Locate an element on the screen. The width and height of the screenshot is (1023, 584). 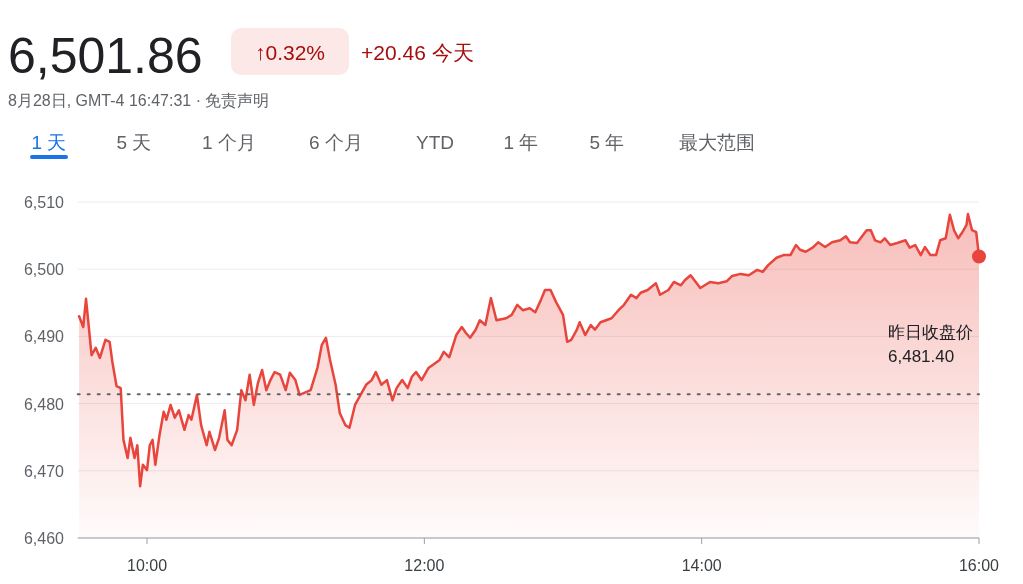
text: 5 年 is located at coordinates (607, 142).